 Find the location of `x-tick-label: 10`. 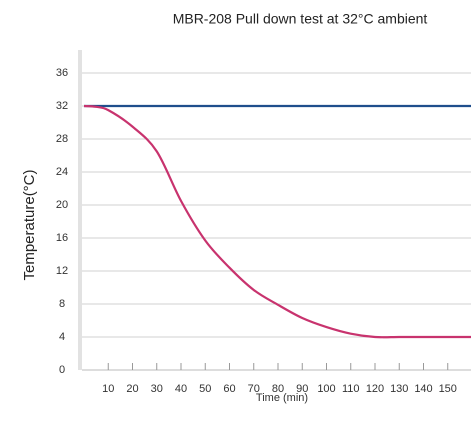

x-tick-label: 10 is located at coordinates (108, 389).